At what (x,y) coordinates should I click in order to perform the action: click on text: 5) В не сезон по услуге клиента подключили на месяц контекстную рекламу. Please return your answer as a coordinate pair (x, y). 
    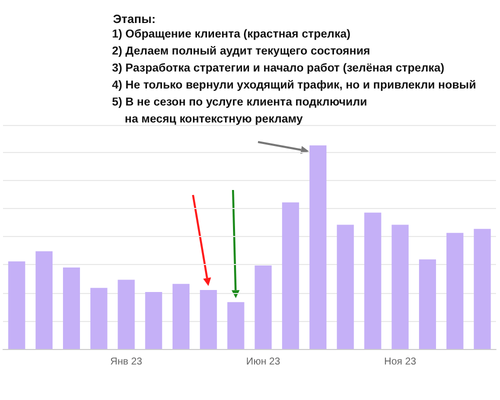
    Looking at the image, I should click on (240, 111).